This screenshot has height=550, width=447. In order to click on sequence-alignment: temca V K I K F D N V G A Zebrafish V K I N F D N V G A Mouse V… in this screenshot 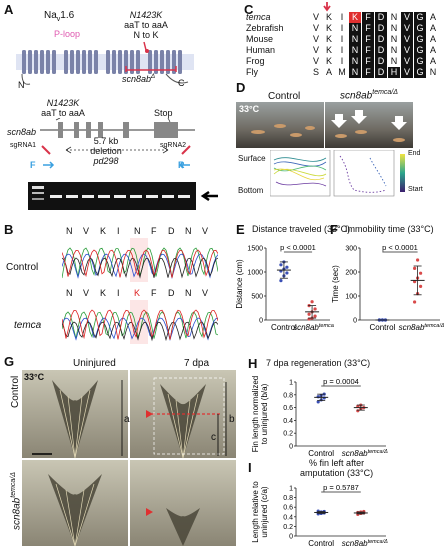, I will do `click(346, 48)`.